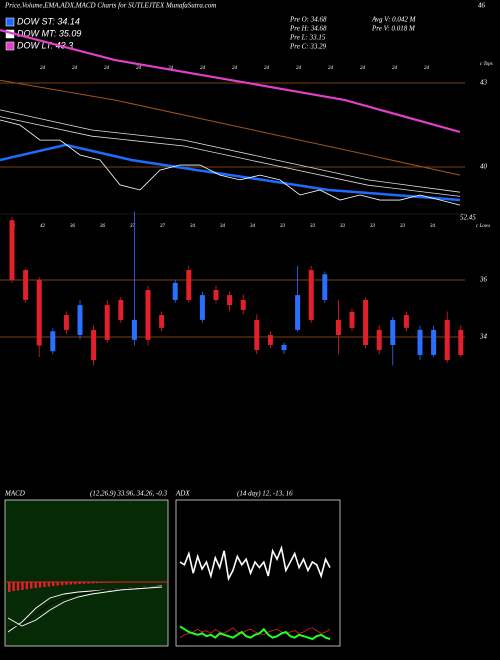  Describe the element at coordinates (482, 6) in the screenshot. I see `corner-label: 46` at that location.